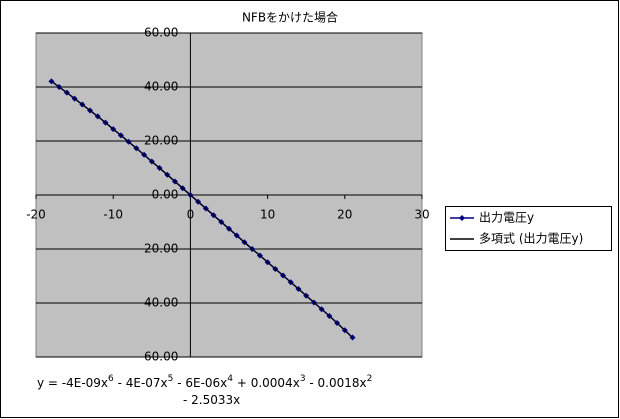 This screenshot has height=419, width=620. I want to click on x-tick-label: -10, so click(113, 215).